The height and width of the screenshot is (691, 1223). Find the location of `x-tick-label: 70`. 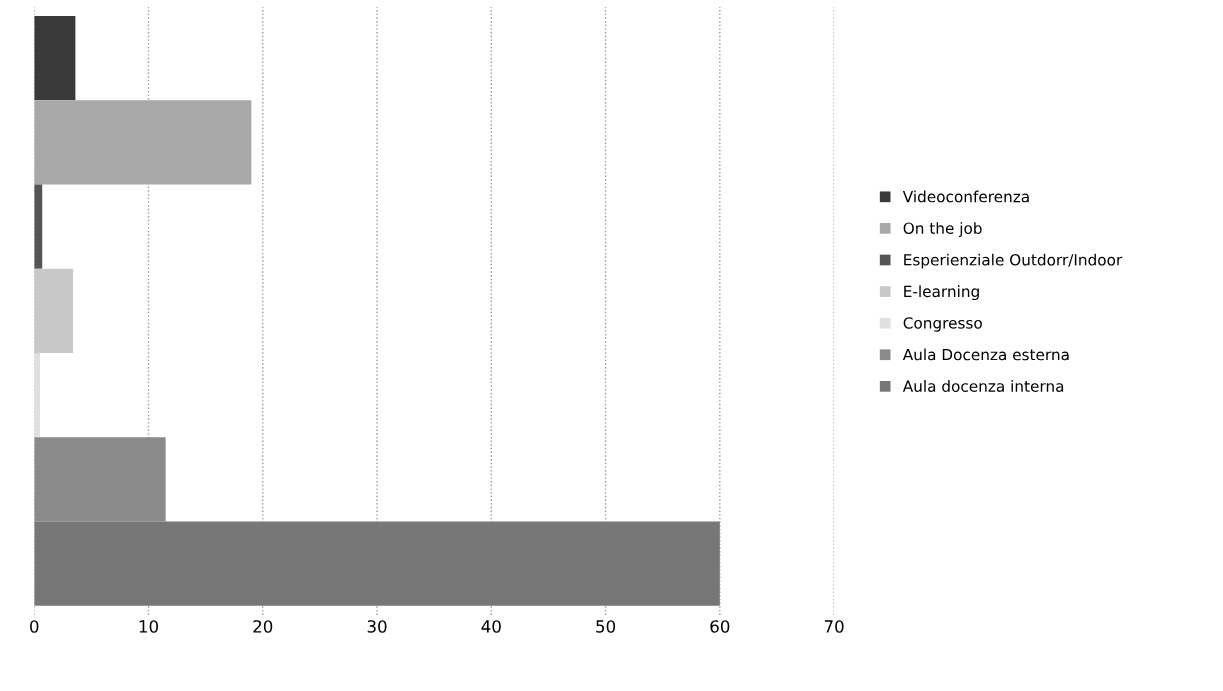

x-tick-label: 70 is located at coordinates (834, 626).